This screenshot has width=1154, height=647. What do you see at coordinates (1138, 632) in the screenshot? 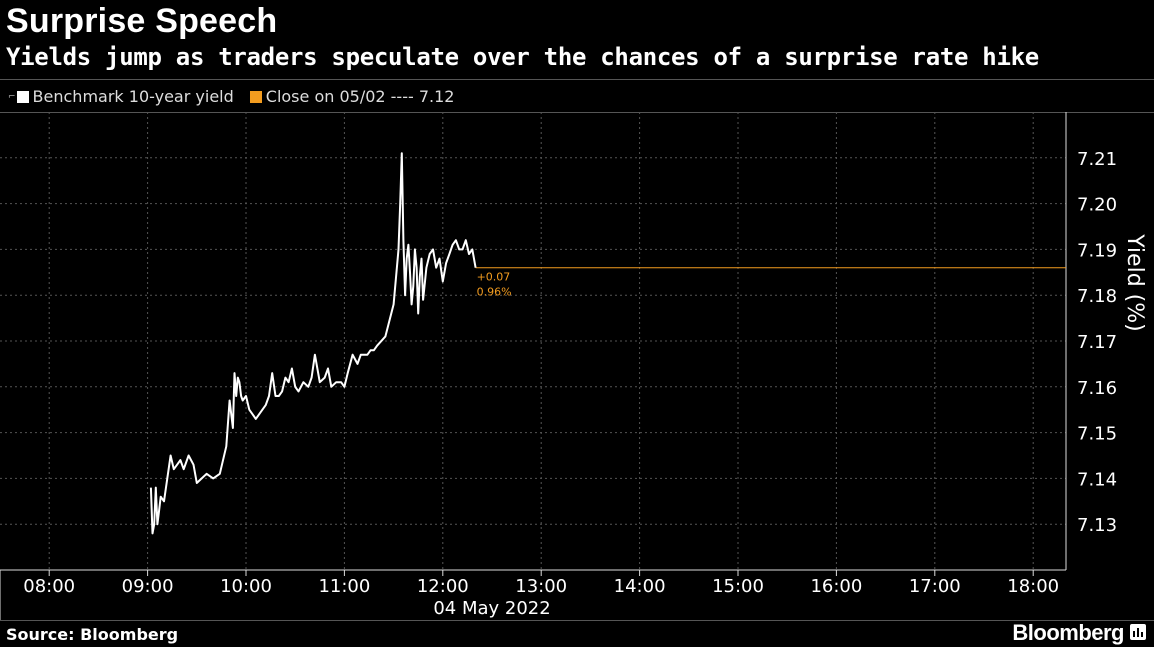
I see `bar-chart-icon` at bounding box center [1138, 632].